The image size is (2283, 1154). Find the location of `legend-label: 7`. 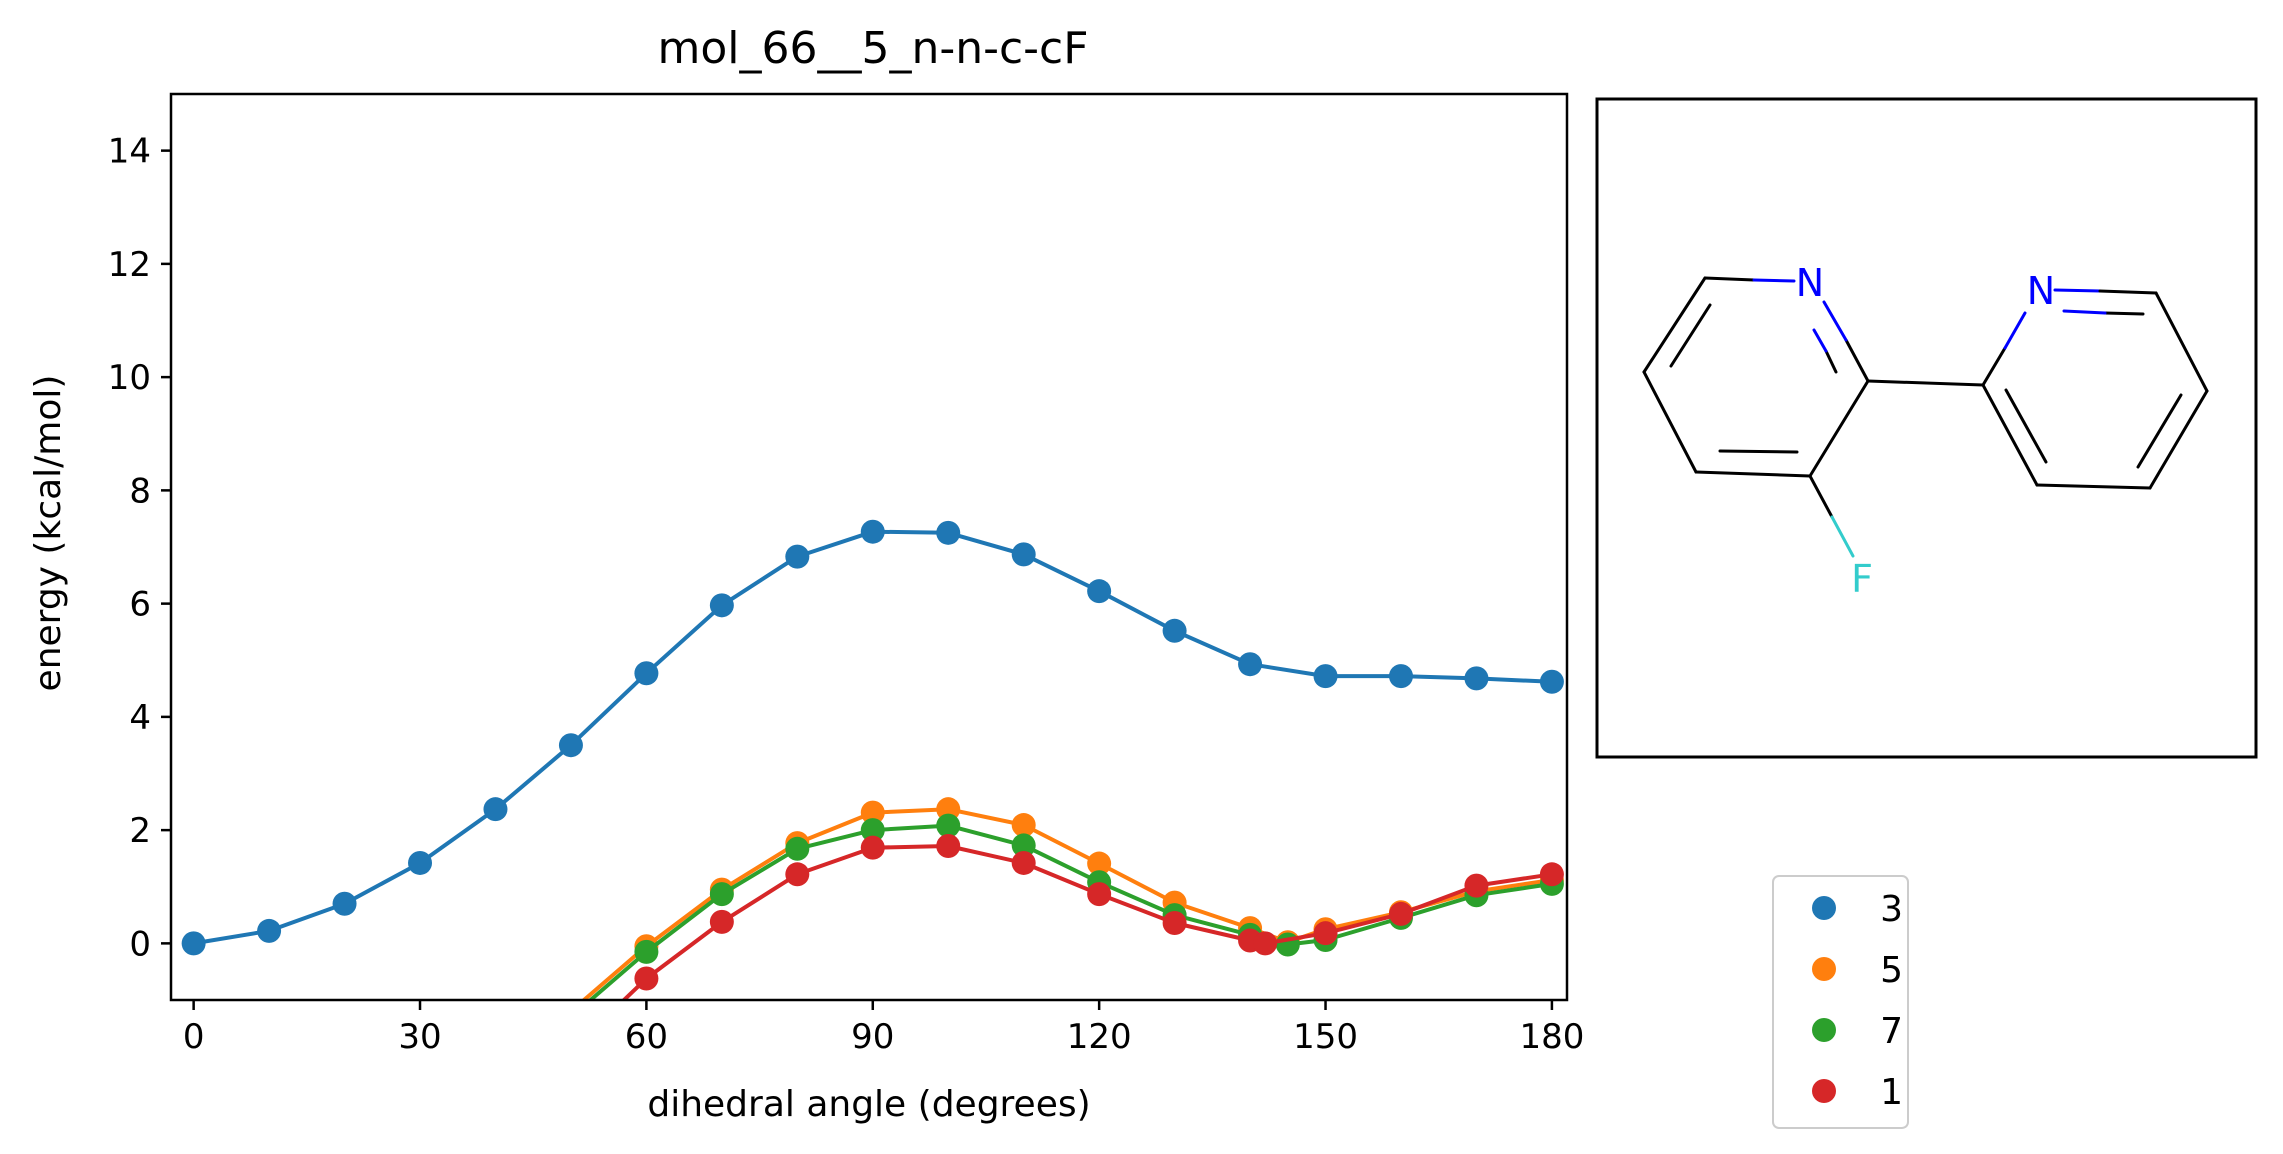

legend-label: 7 is located at coordinates (1891, 1031).